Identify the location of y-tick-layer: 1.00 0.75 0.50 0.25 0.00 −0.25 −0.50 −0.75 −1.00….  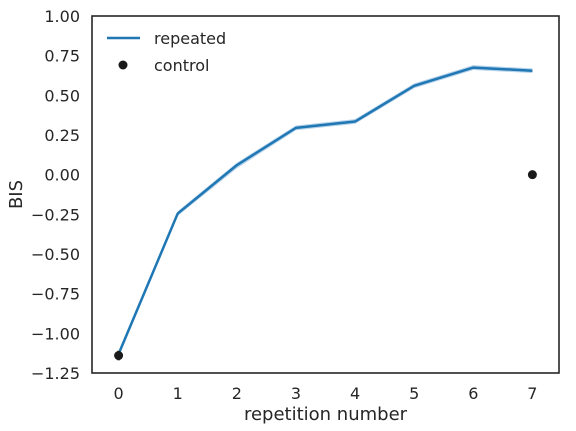
(55, 195).